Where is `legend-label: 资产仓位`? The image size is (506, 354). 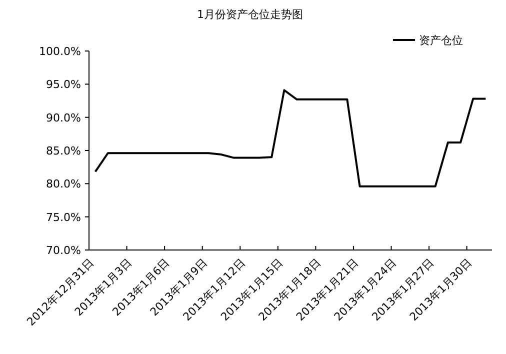 legend-label: 资产仓位 is located at coordinates (441, 40).